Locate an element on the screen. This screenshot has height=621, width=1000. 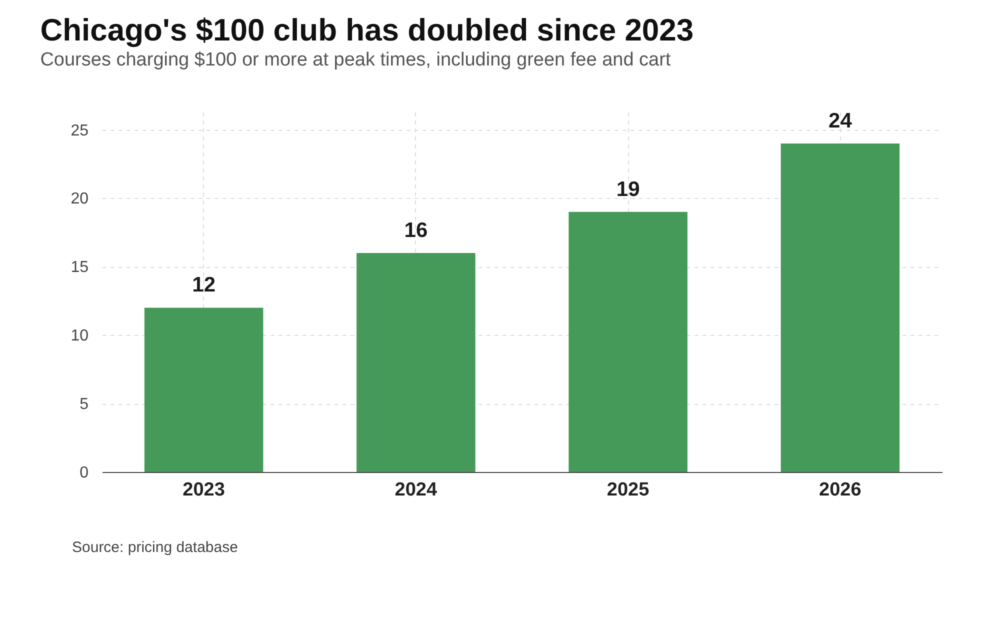
x-tick-label: 2026 is located at coordinates (840, 490).